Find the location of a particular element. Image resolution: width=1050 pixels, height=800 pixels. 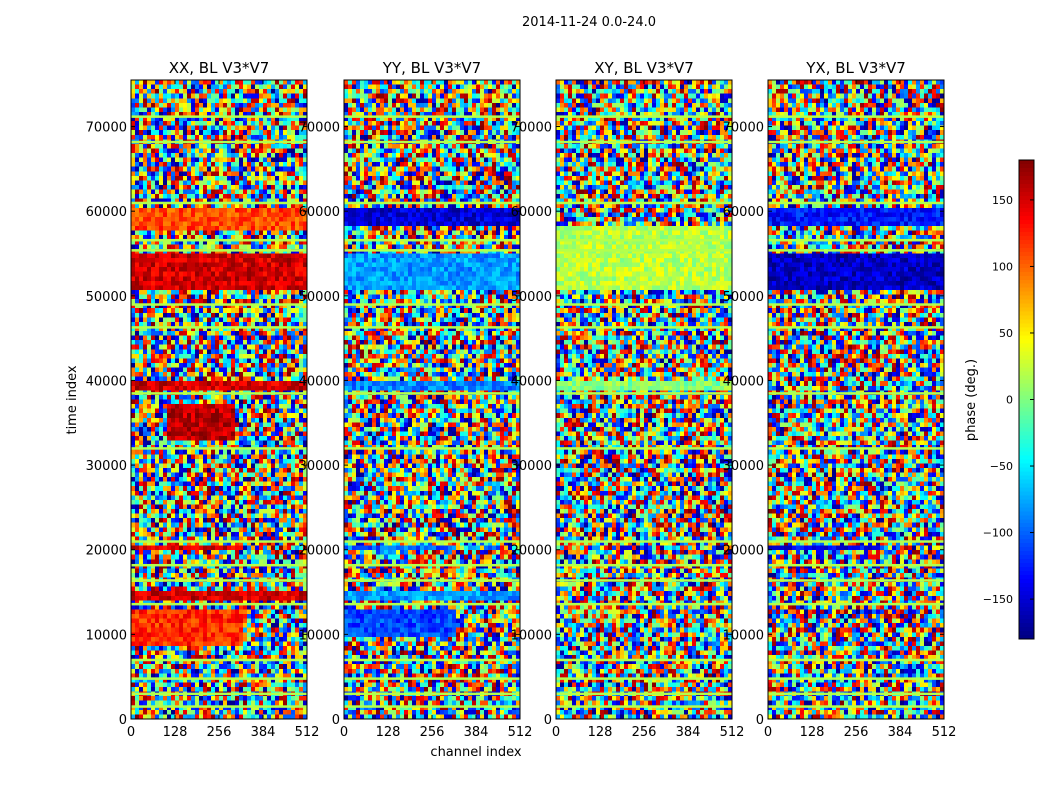

panel-title: XY, BL V3*V7 is located at coordinates (644, 68).